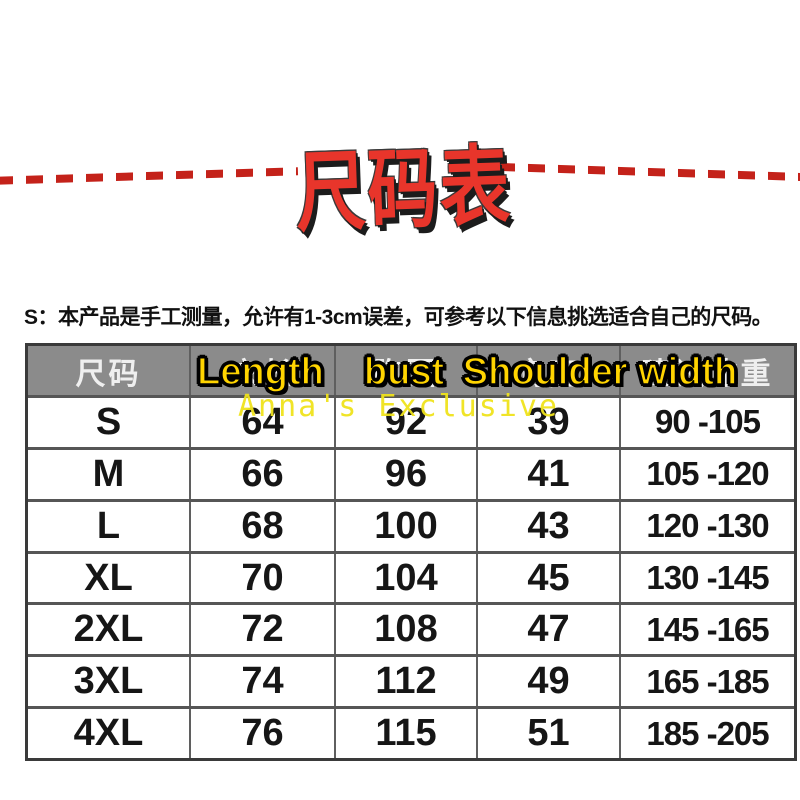 The width and height of the screenshot is (800, 800). Describe the element at coordinates (263, 370) in the screenshot. I see `column-header-length: 衣长` at that location.